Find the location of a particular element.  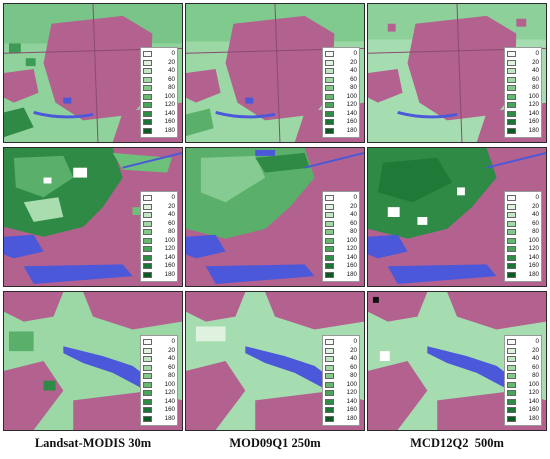

panel-r1-c1: 0 20 40 60 80 100 120 140 160 180 is located at coordinates (93, 73).